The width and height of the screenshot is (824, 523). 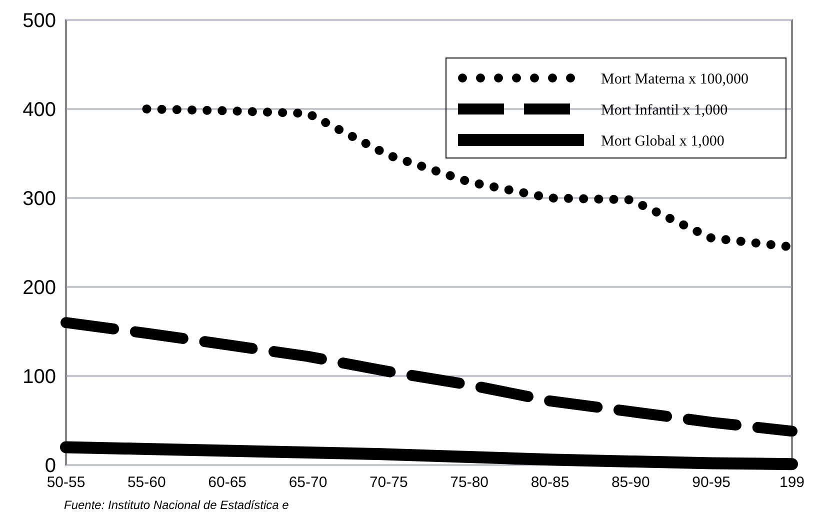 What do you see at coordinates (39, 21) in the screenshot?
I see `y-tick-label: 500` at bounding box center [39, 21].